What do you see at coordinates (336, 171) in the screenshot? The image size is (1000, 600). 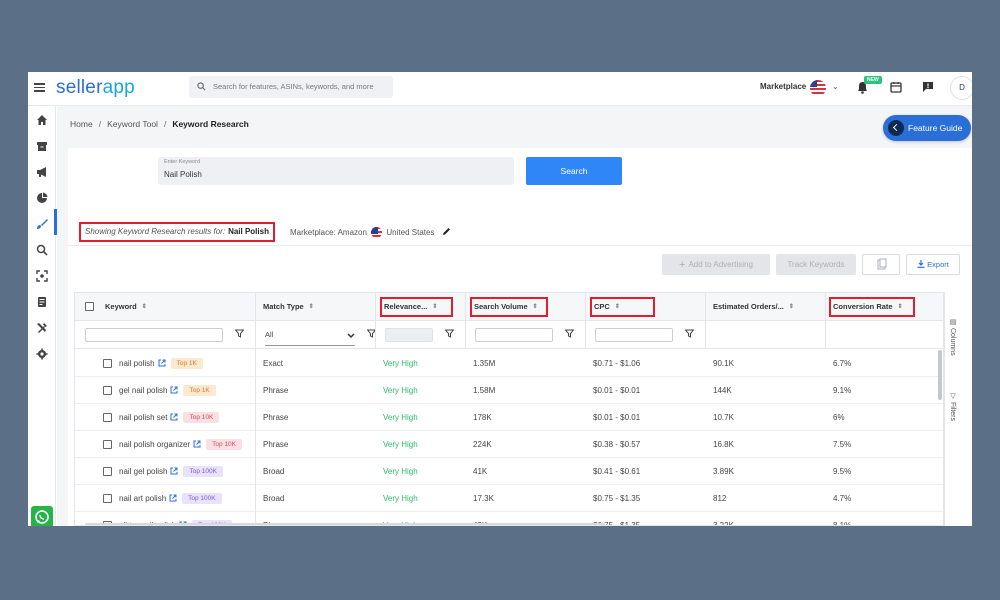 I see `keyword-input: Enter Keyword Nail Polish` at bounding box center [336, 171].